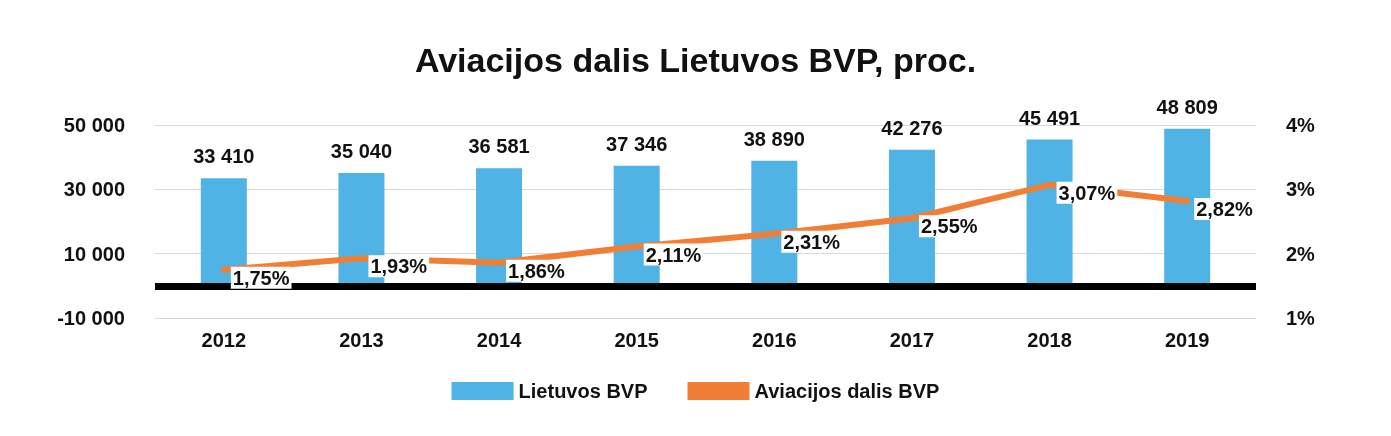  I want to click on x-tick-label: 2017, so click(912, 340).